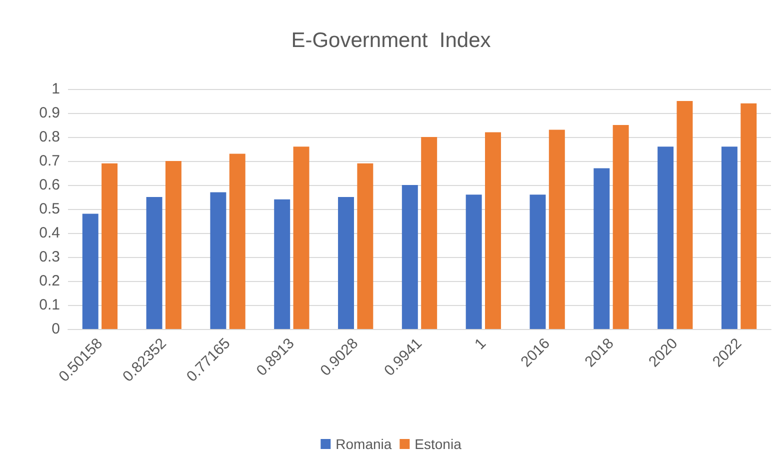 The height and width of the screenshot is (470, 782). What do you see at coordinates (481, 343) in the screenshot?
I see `x-tick-label: 1` at bounding box center [481, 343].